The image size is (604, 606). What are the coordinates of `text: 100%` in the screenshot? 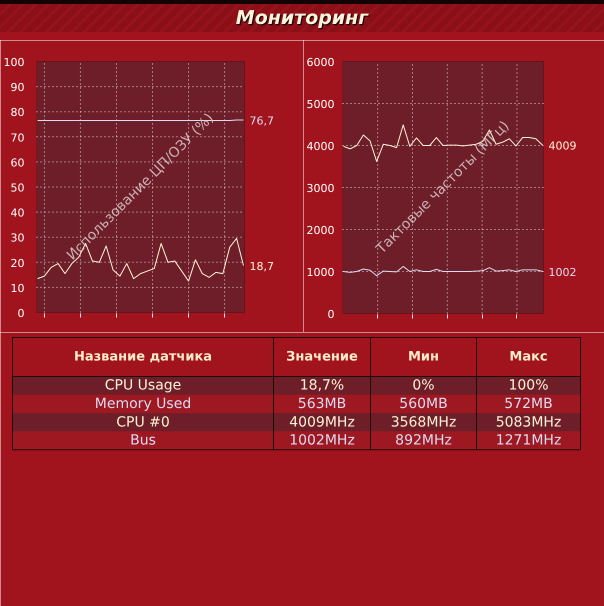 It's located at (528, 386).